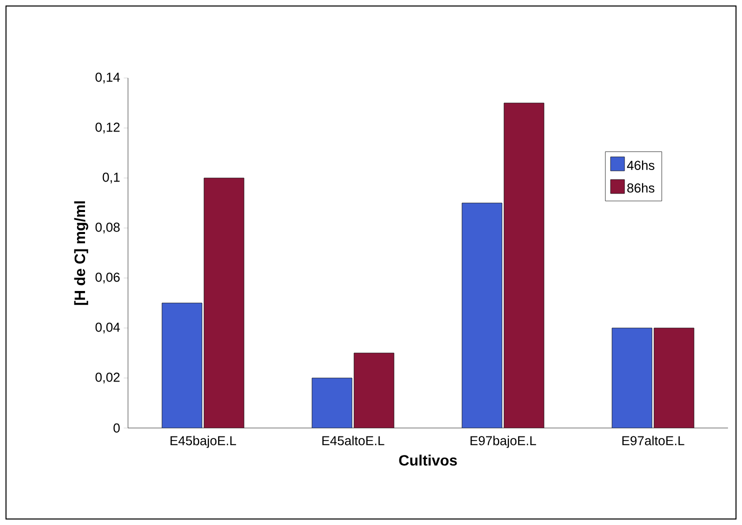 The height and width of the screenshot is (525, 742). I want to click on y-tick-label: 0,14, so click(108, 78).